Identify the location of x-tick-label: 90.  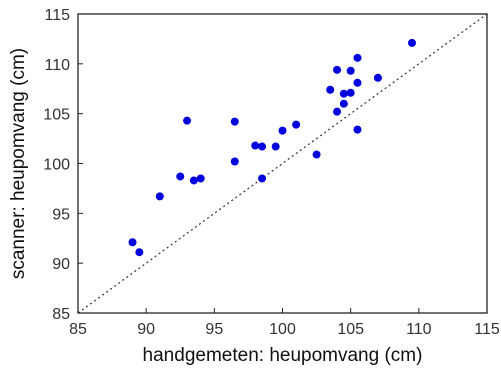
(146, 329).